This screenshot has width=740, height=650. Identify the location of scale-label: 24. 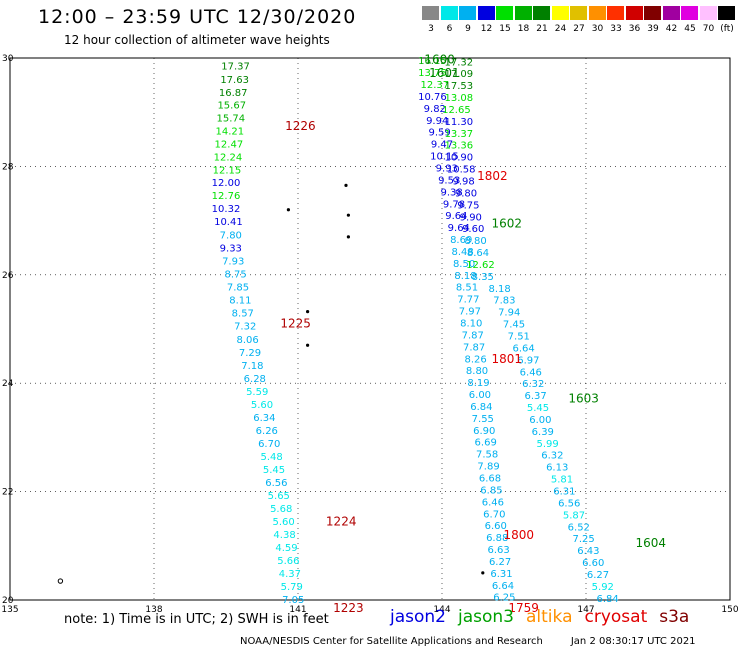
(560, 29).